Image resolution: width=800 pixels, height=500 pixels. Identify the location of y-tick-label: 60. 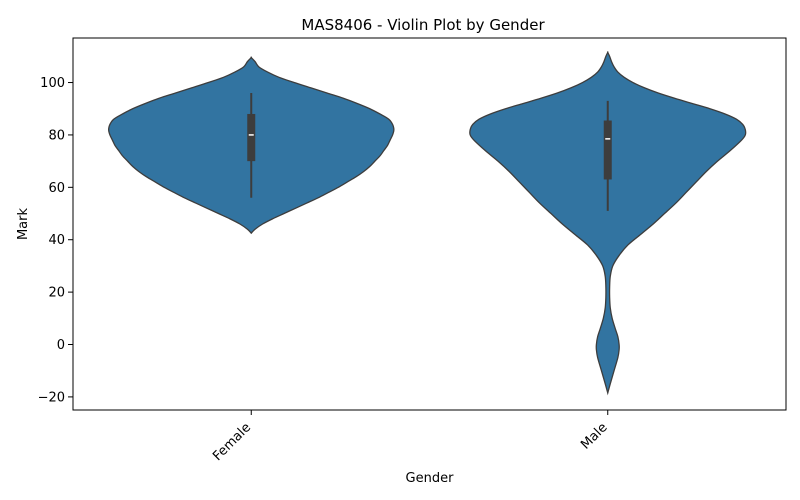
(56, 188).